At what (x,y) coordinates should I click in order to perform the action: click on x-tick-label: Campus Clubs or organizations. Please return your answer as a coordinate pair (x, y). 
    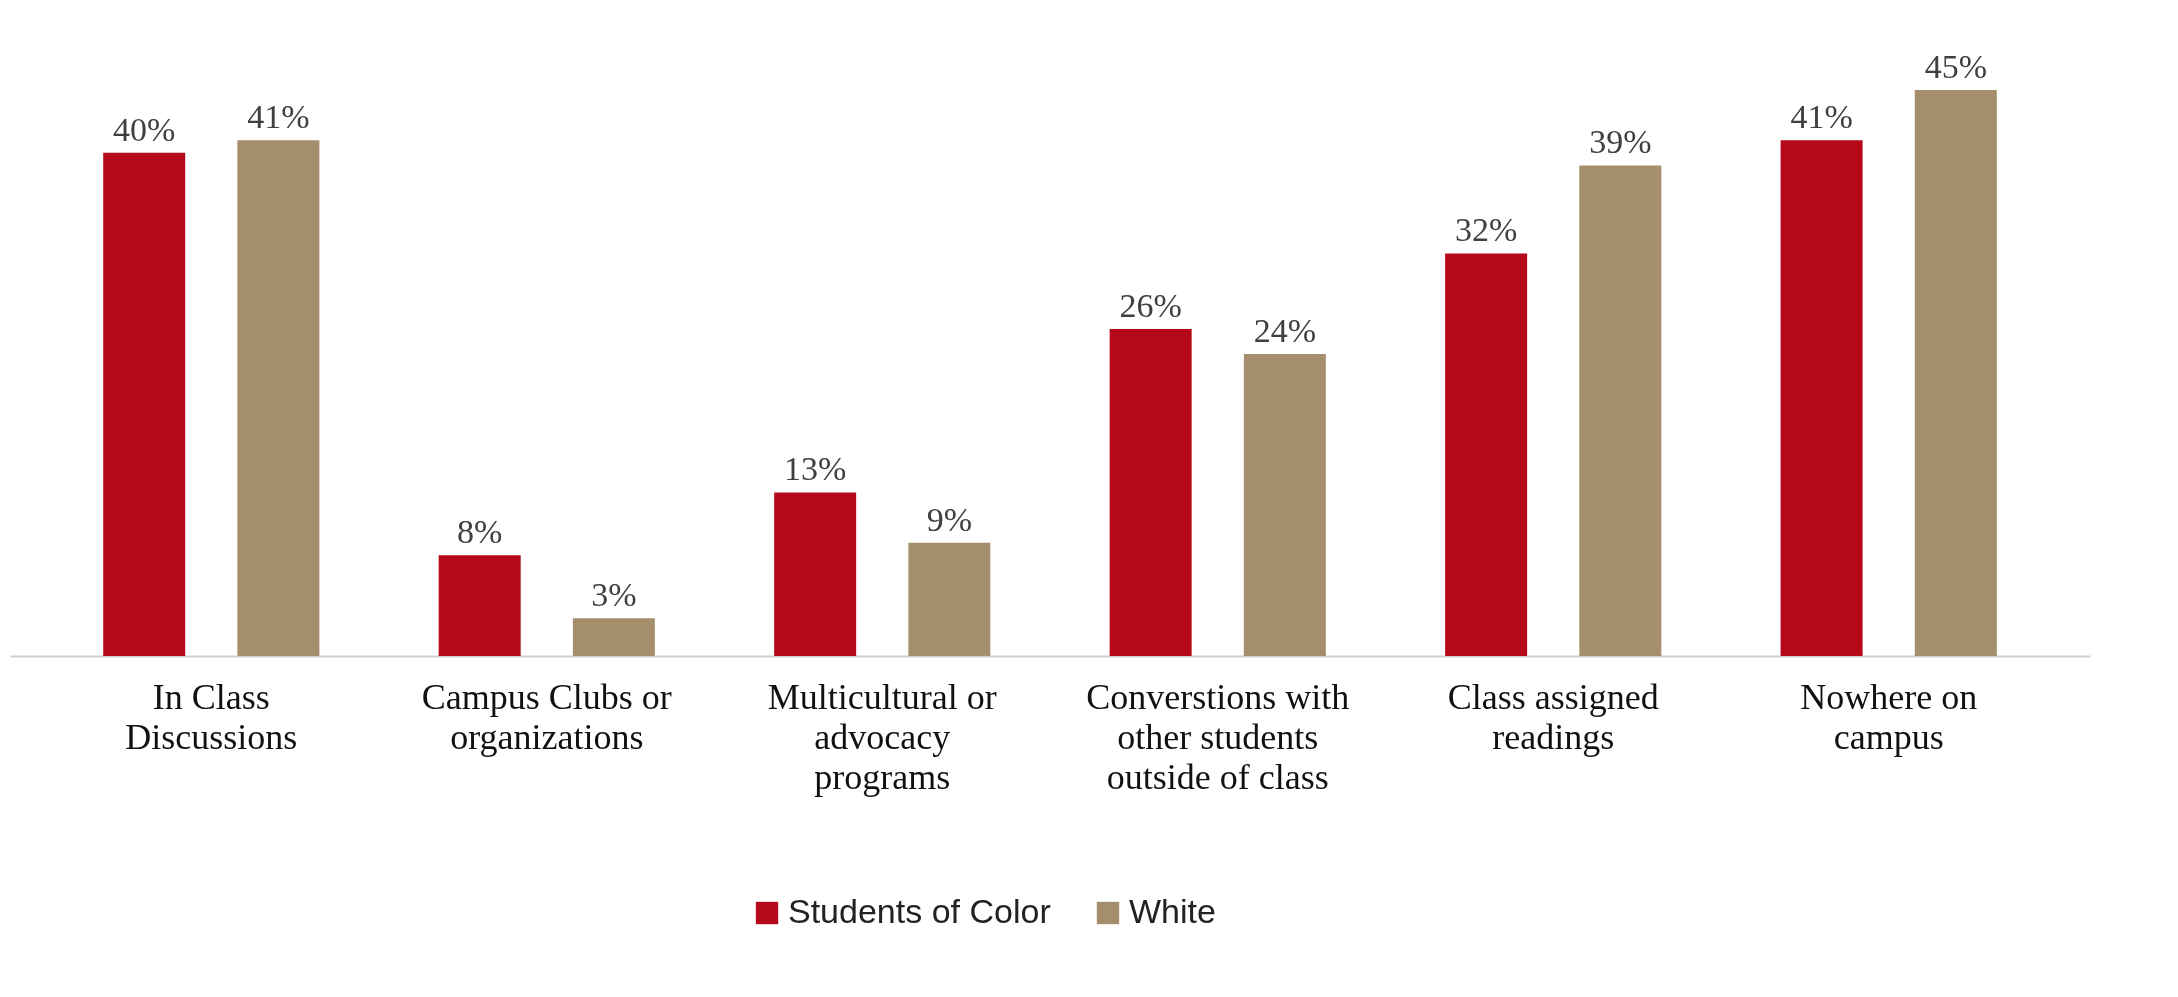
    Looking at the image, I should click on (546, 716).